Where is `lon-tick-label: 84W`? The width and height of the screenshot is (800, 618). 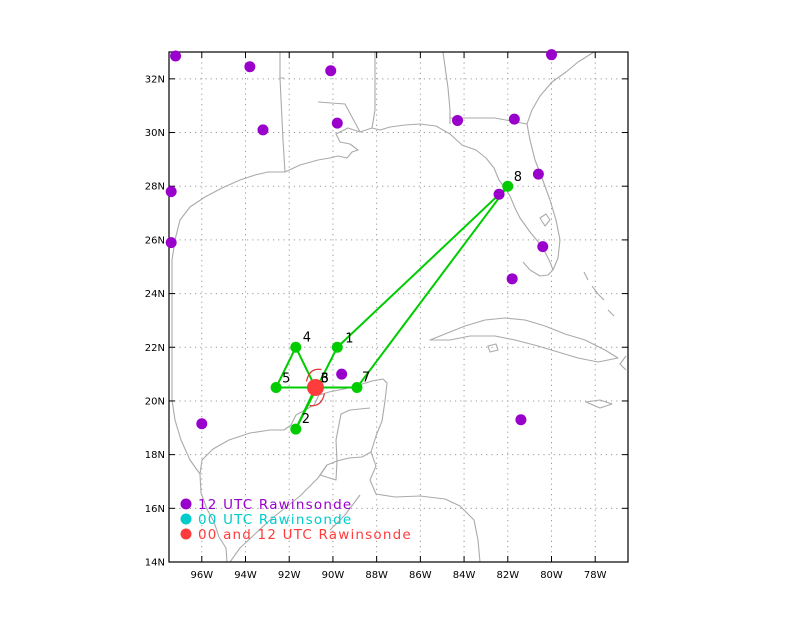
lon-tick-label: 84W is located at coordinates (464, 575).